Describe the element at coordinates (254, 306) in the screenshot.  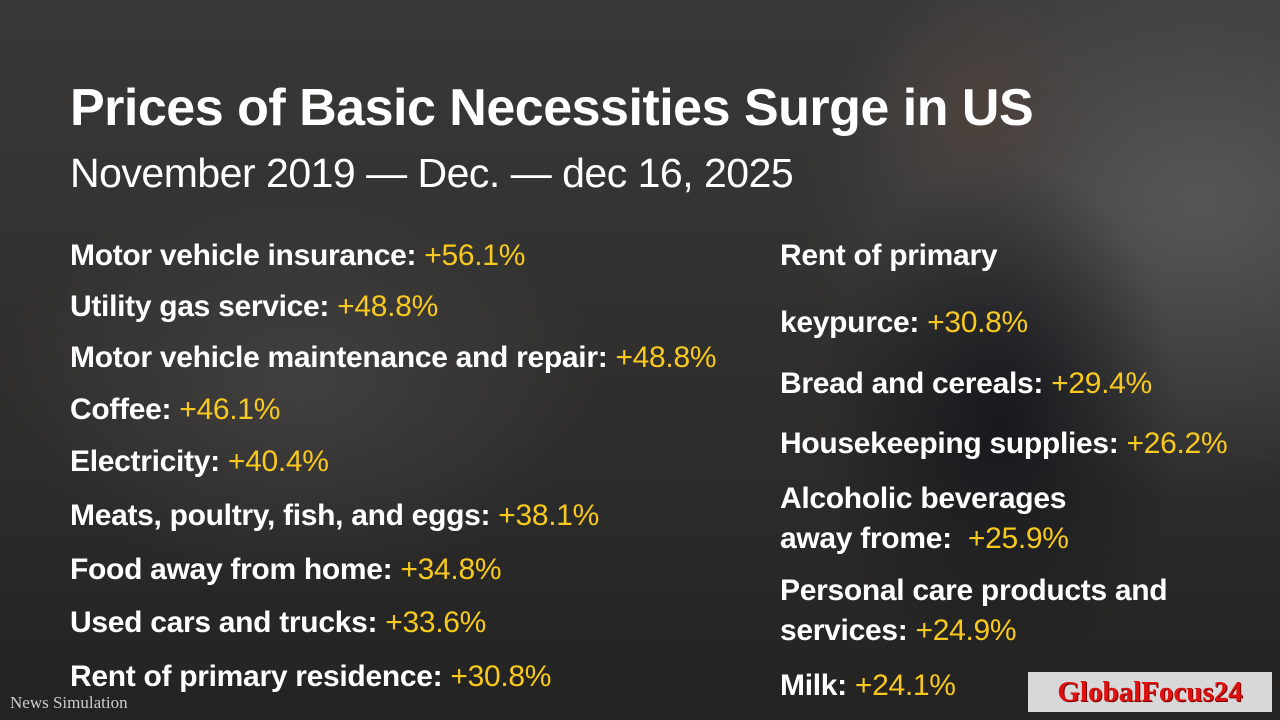
I see `stat-item: Utility gas service: +48.8%` at that location.